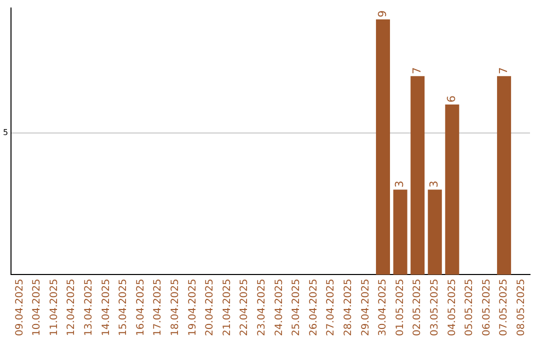 Image resolution: width=540 pixels, height=340 pixels. Describe the element at coordinates (124, 307) in the screenshot. I see `x-tick-label: 15.04.2025` at that location.